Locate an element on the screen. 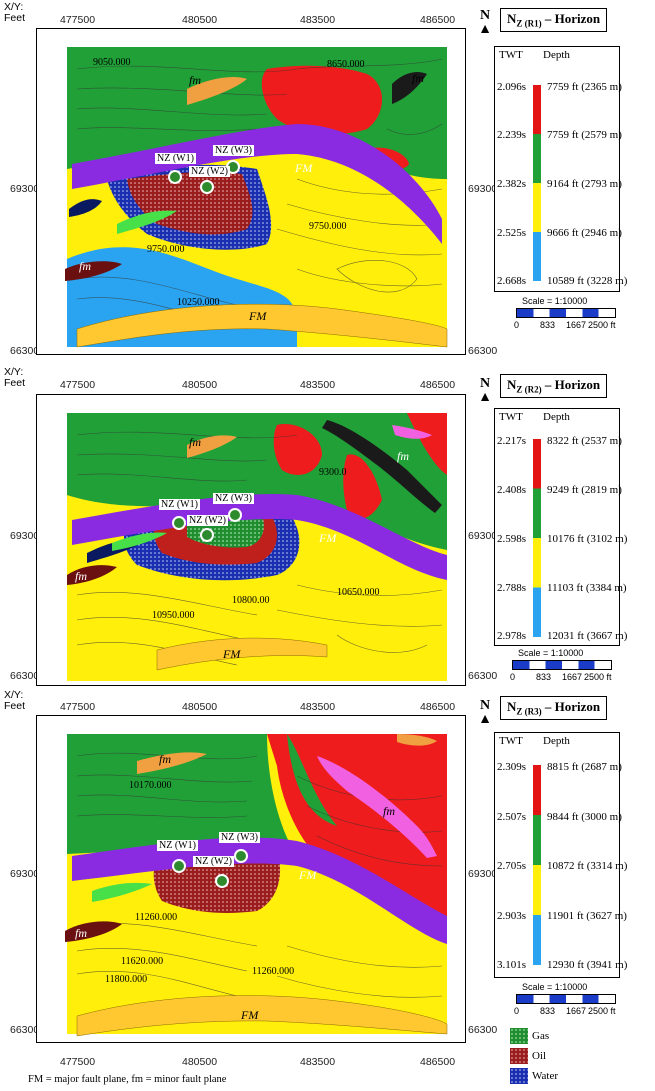 This screenshot has height=1091, width=655. contour-label: 11620.000 is located at coordinates (142, 961).